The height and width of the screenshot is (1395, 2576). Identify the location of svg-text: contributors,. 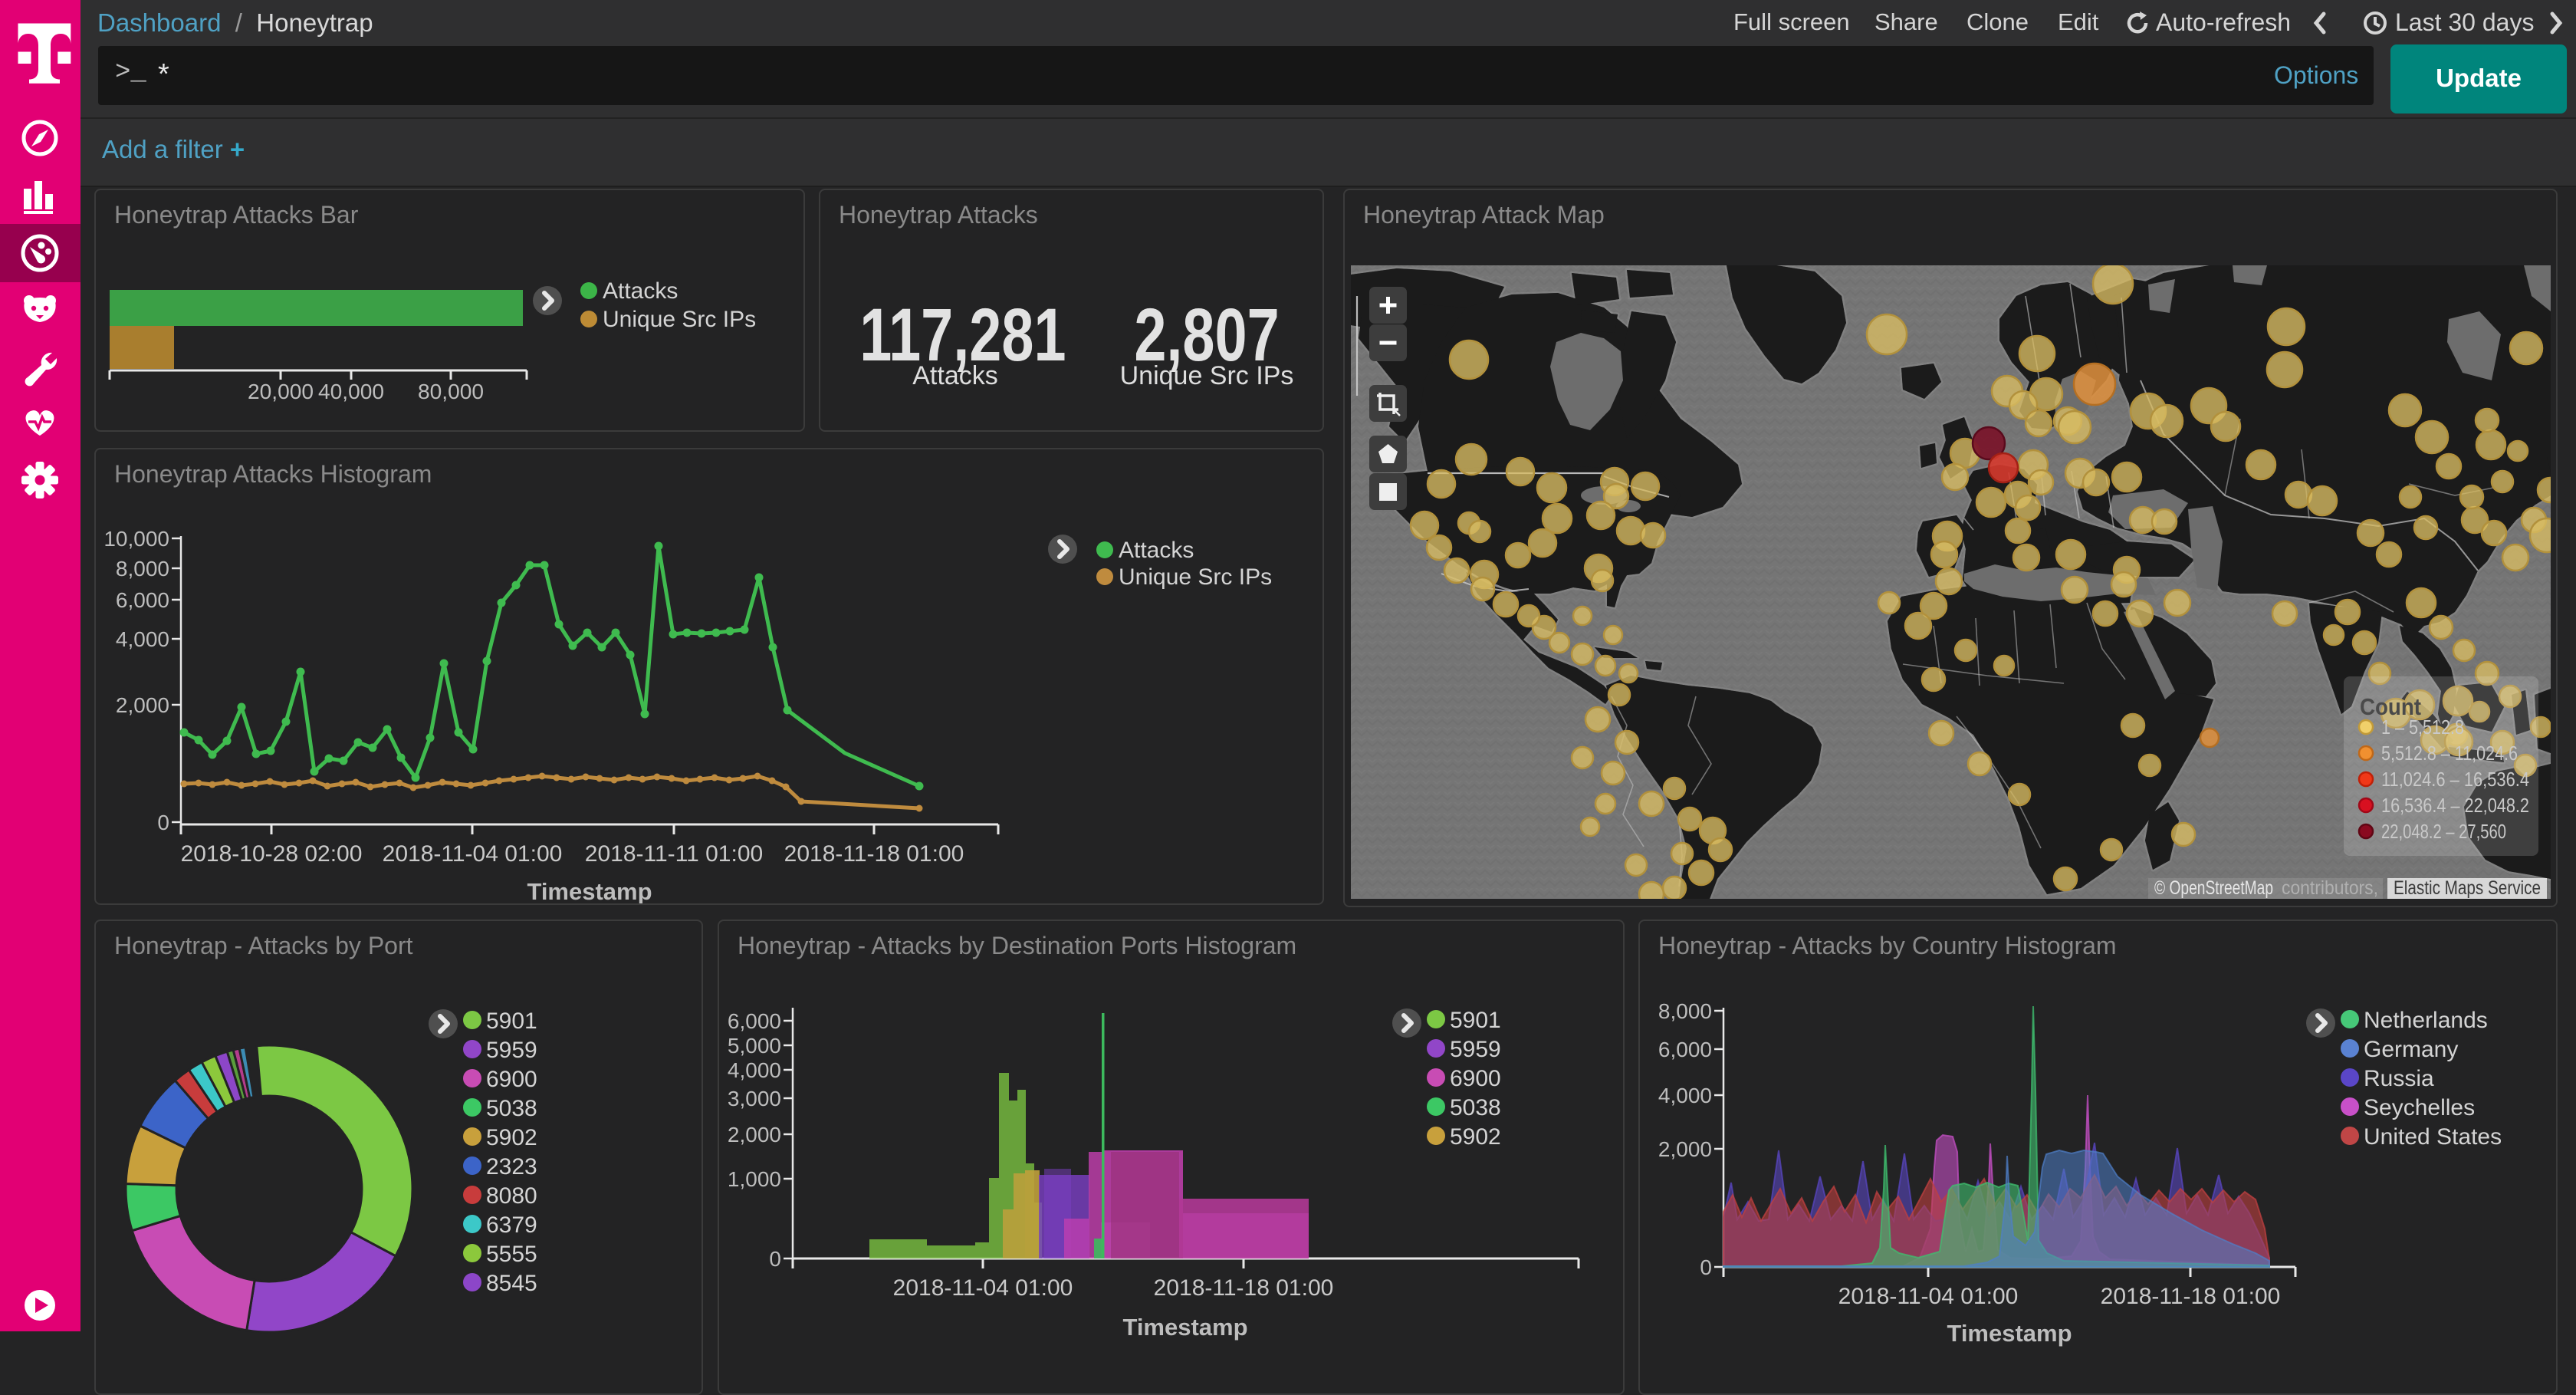
(2330, 888).